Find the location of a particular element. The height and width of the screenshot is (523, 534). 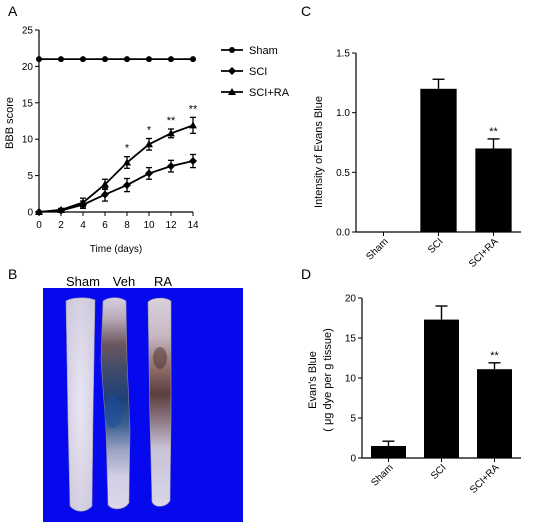

chart-c-xtick-label-sci-ra: SCI+RA is located at coordinates (484, 253).